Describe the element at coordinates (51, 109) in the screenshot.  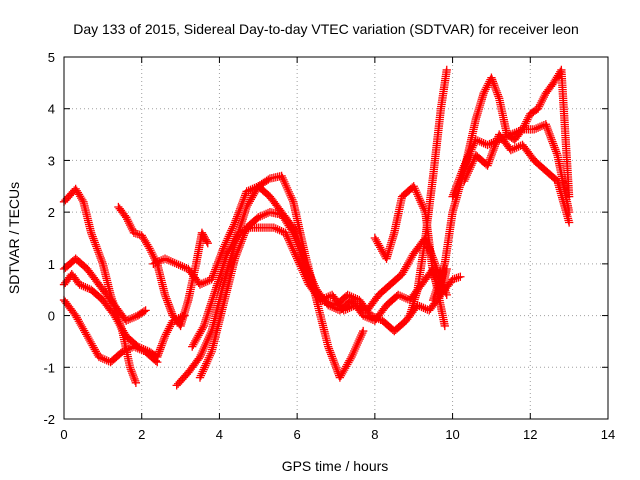
I see `y-tick-label: 4` at that location.